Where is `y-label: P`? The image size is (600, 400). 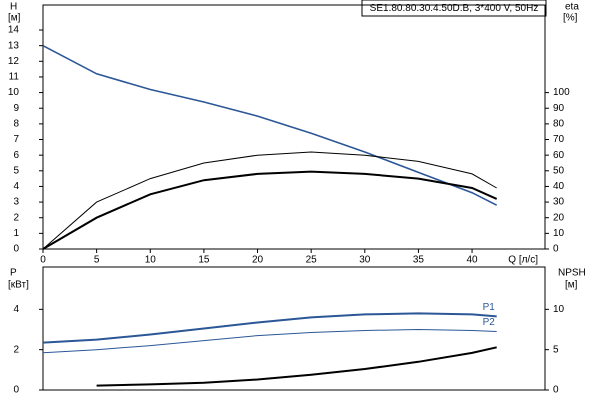
y-label: P is located at coordinates (13, 273).